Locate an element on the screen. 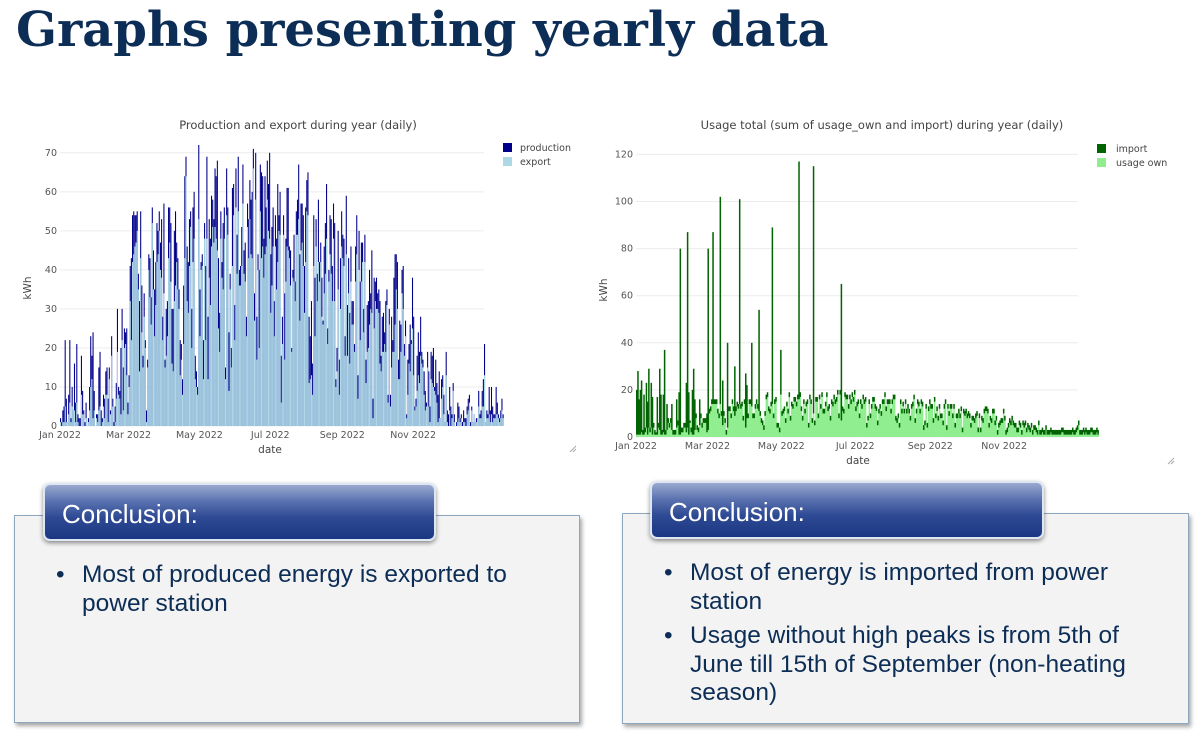 The height and width of the screenshot is (734, 1204). legend-label-export: export is located at coordinates (535, 162).